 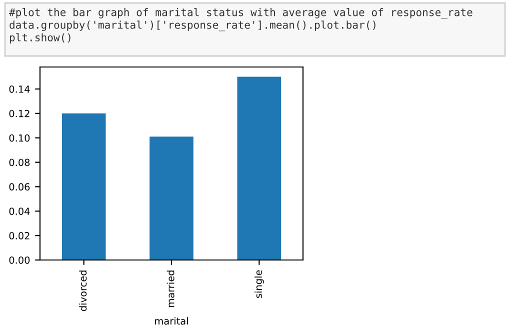 I want to click on text: #plot the bar graph of marital status with average value of response_rate data.groupby('marital')['response_rate'].mean().plot.bar() plt.show(), so click(x=240, y=26).